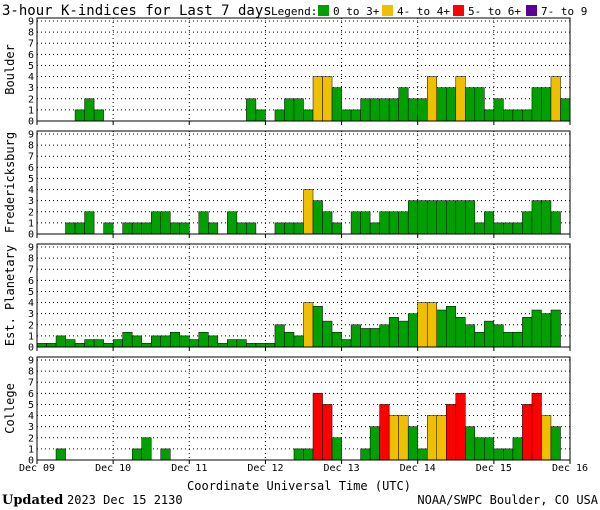  Describe the element at coordinates (10, 408) in the screenshot. I see `panel-label: College` at that location.